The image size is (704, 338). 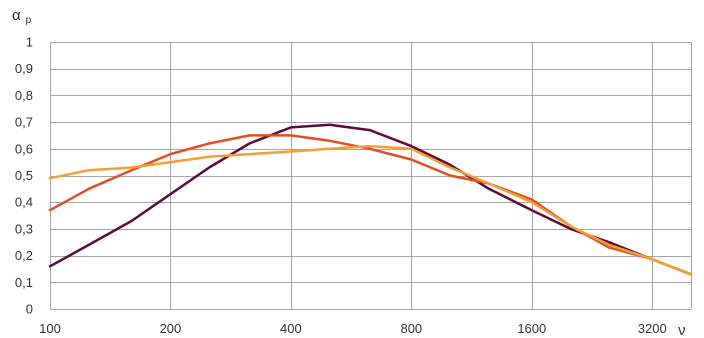 What do you see at coordinates (29, 42) in the screenshot?
I see `y-tick-label: 1` at bounding box center [29, 42].